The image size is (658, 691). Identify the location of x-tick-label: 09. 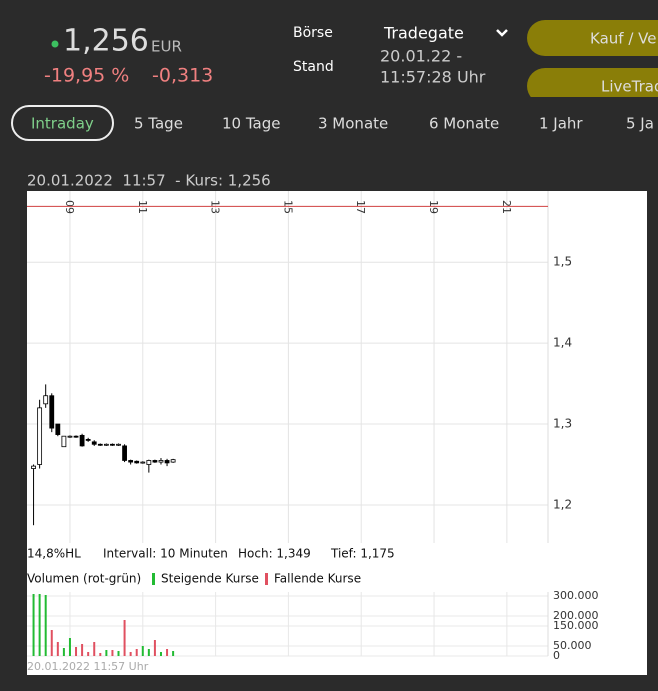
(69, 207).